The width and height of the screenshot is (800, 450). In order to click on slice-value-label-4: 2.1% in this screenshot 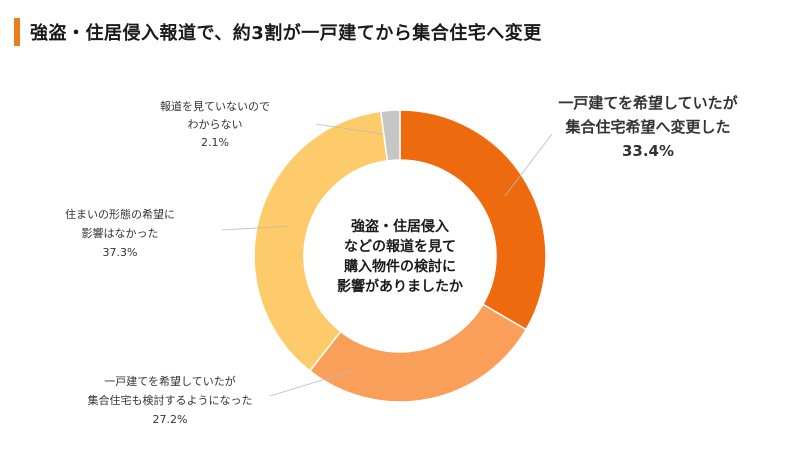, I will do `click(215, 142)`.